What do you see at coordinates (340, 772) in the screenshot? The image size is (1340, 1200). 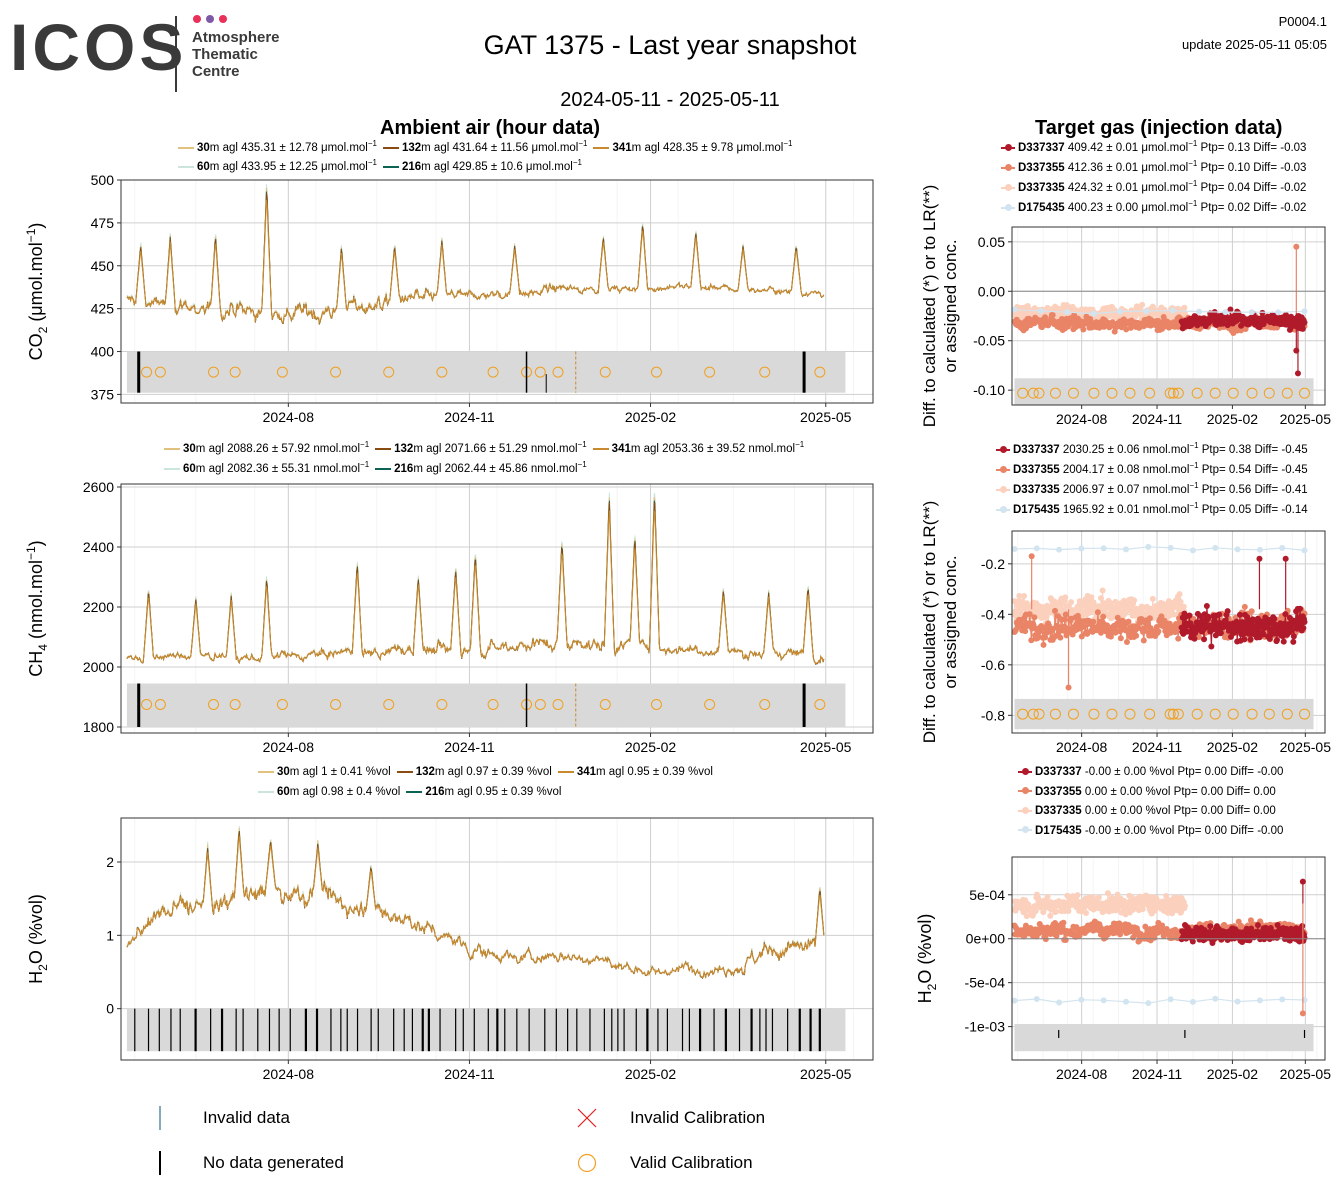 I see `legend-text: m agl 1 ± 0.41 %vol` at bounding box center [340, 772].